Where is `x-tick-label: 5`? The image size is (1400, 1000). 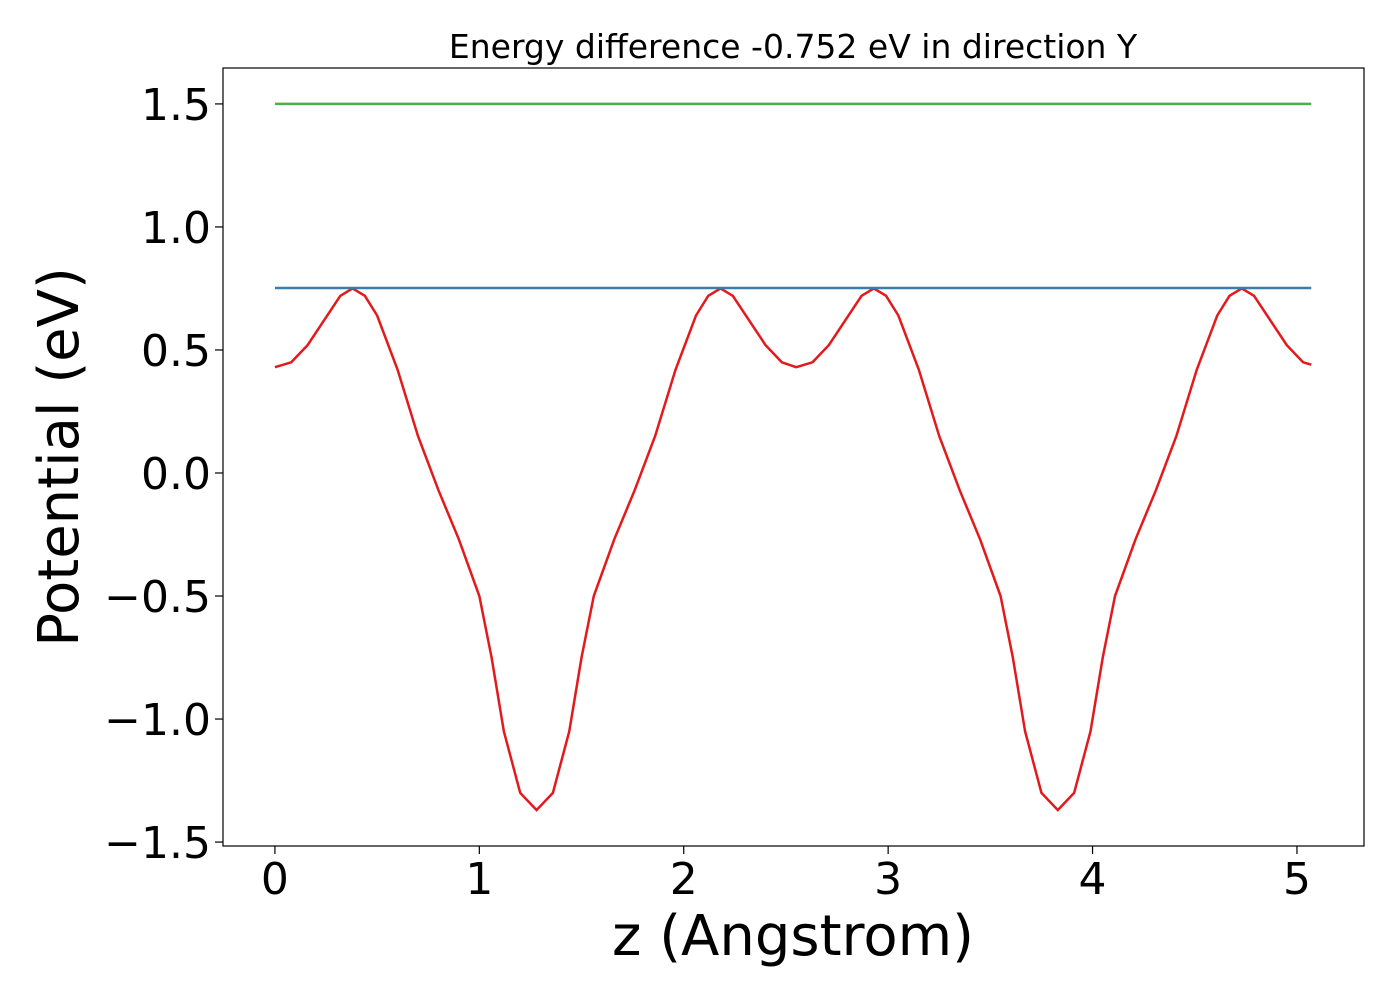
x-tick-label: 5 is located at coordinates (1297, 879).